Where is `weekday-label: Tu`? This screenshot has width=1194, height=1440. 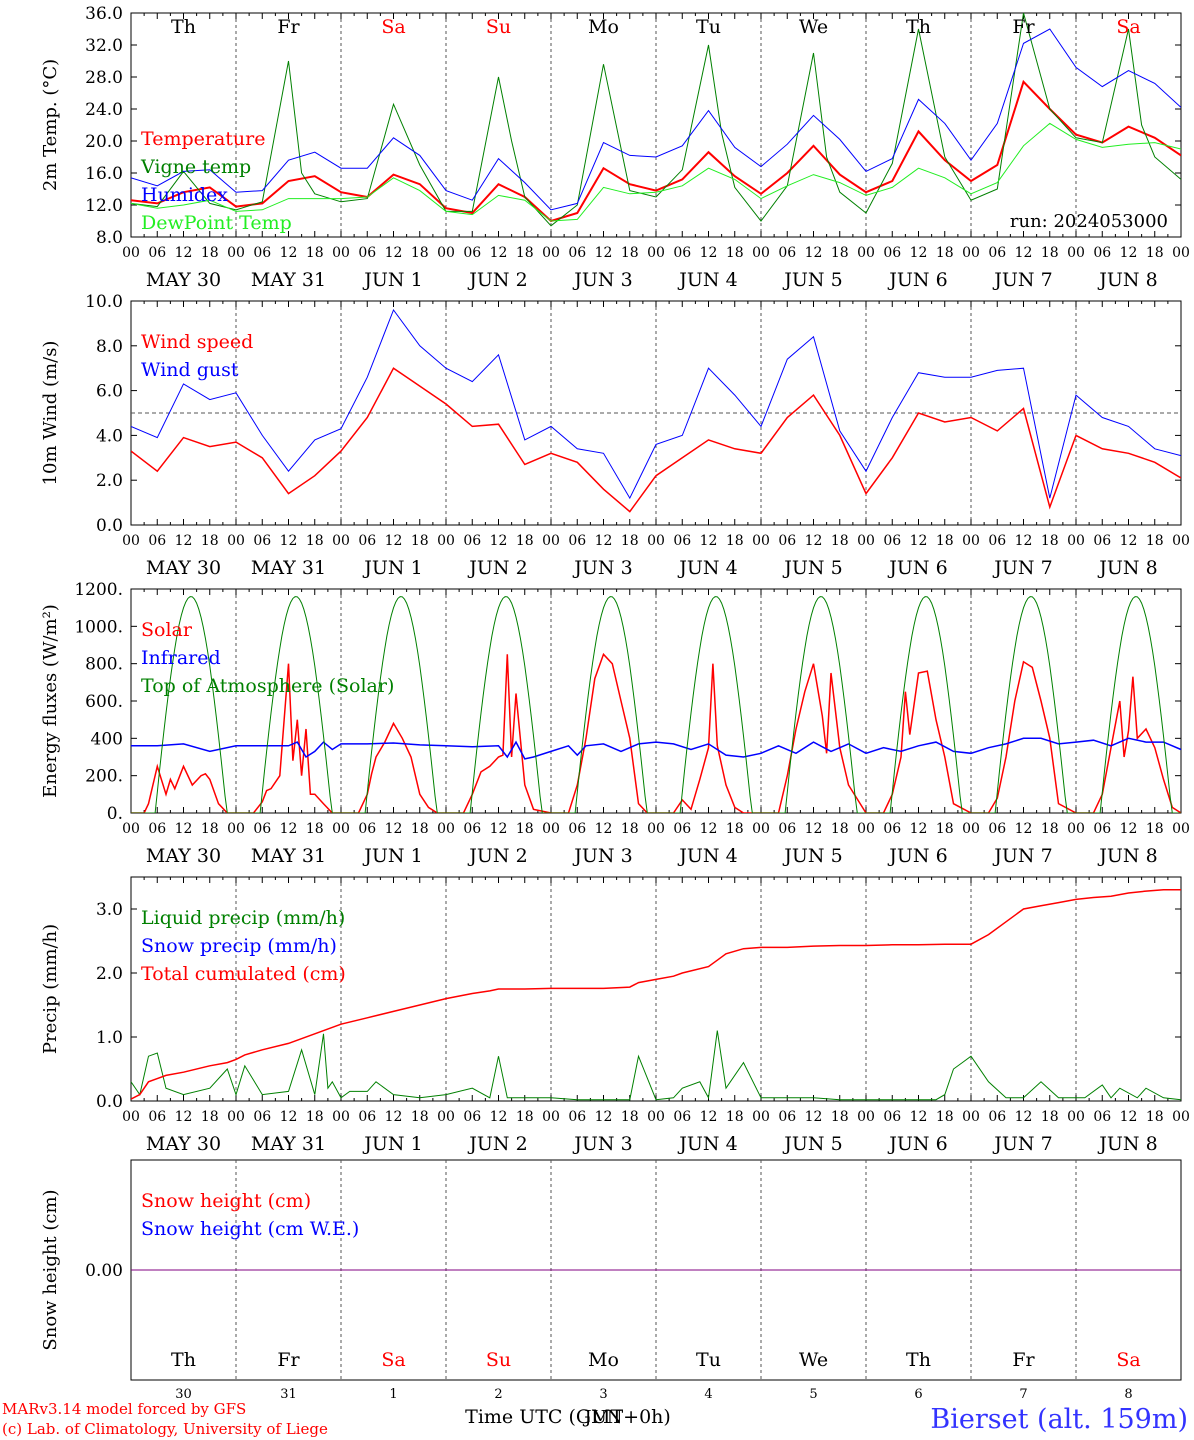
weekday-label: Tu is located at coordinates (708, 27).